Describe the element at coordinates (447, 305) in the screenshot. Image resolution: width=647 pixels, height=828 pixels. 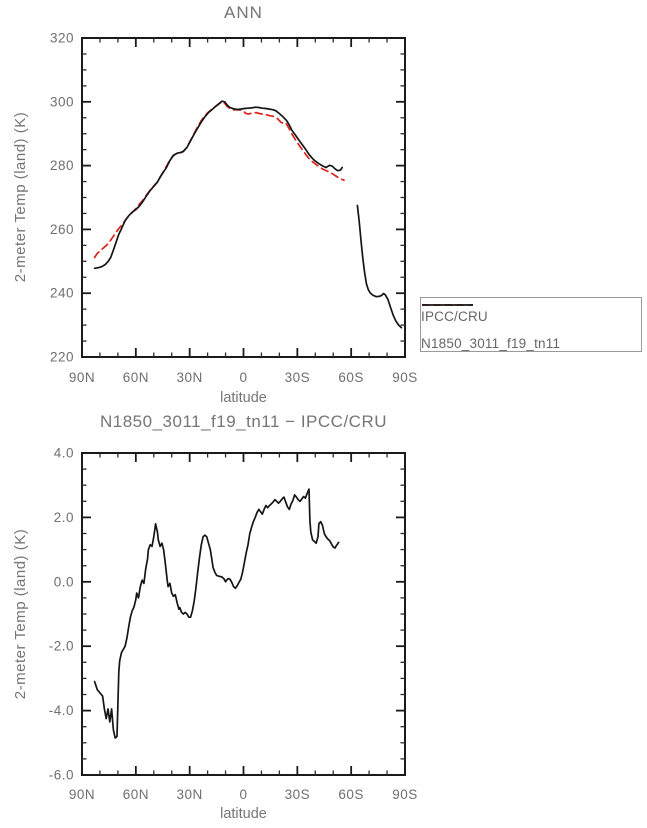
I see `black-solid-line-swatch` at that location.